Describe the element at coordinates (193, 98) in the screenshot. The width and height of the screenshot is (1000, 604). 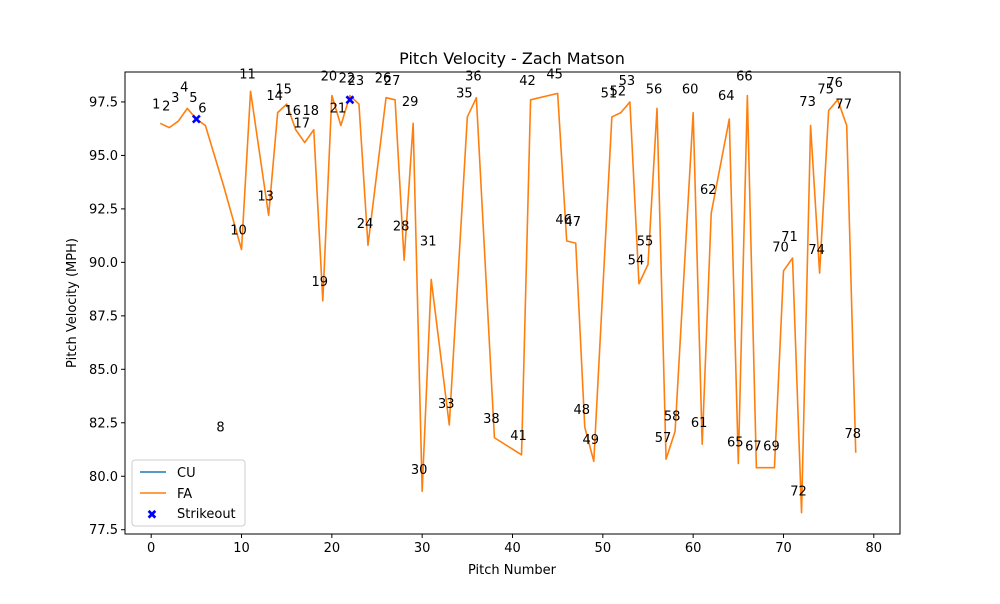
I see `pitch-number-label: 5` at that location.